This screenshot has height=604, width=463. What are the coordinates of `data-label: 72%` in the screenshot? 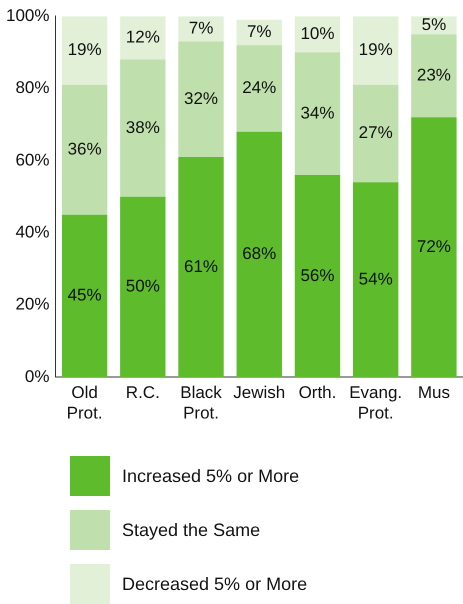 It's located at (433, 246).